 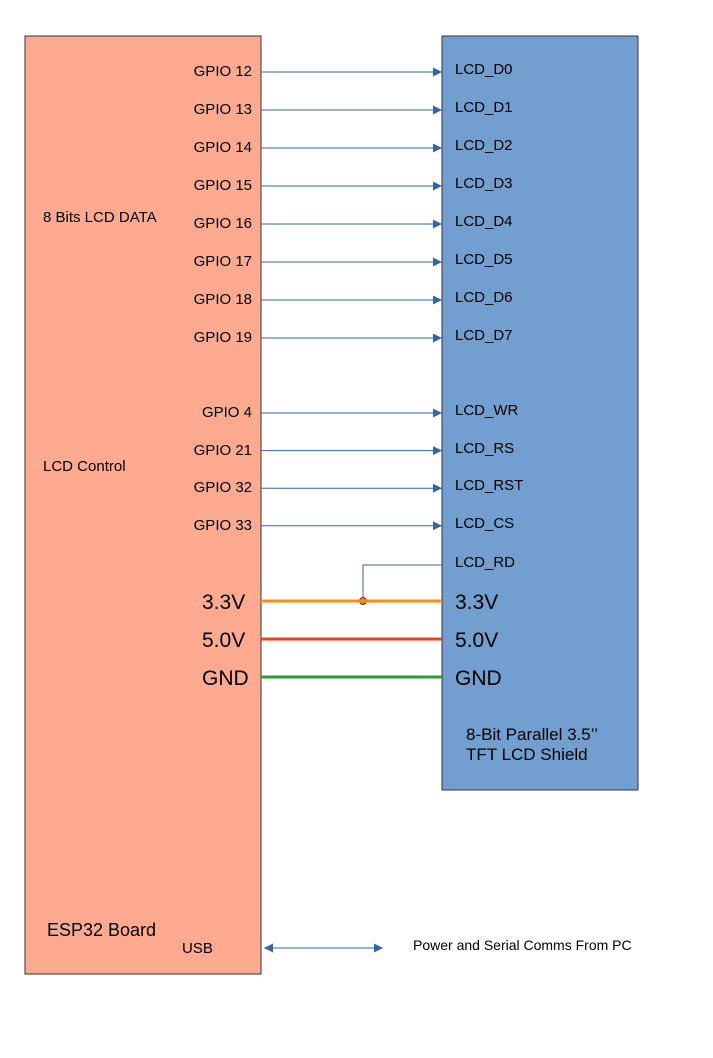 I want to click on lcd-rd-pin-label: LCD_RD, so click(x=485, y=562).